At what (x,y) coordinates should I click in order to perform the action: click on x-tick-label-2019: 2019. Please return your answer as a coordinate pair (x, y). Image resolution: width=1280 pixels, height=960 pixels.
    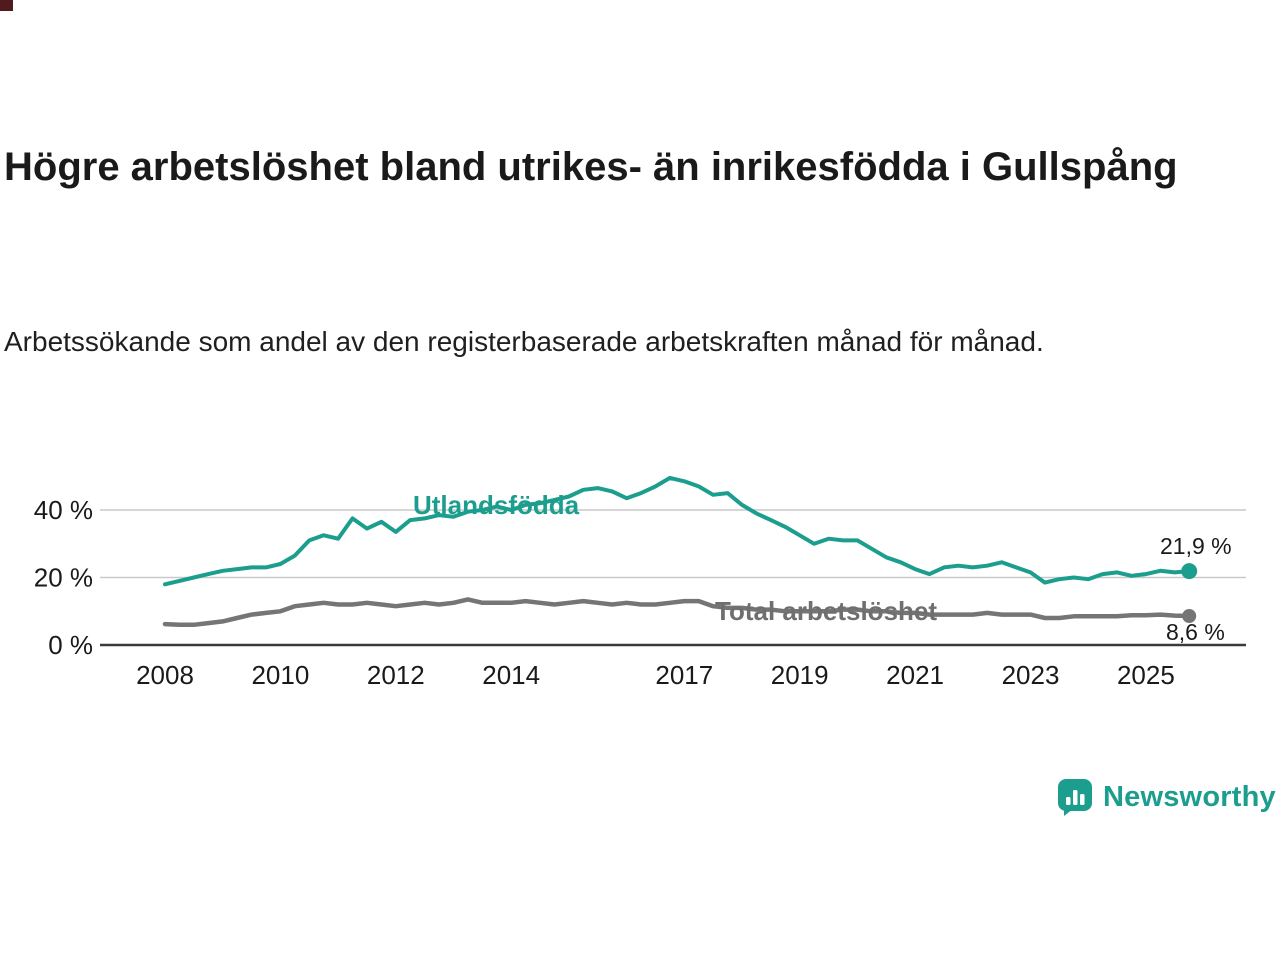
    Looking at the image, I should click on (800, 675).